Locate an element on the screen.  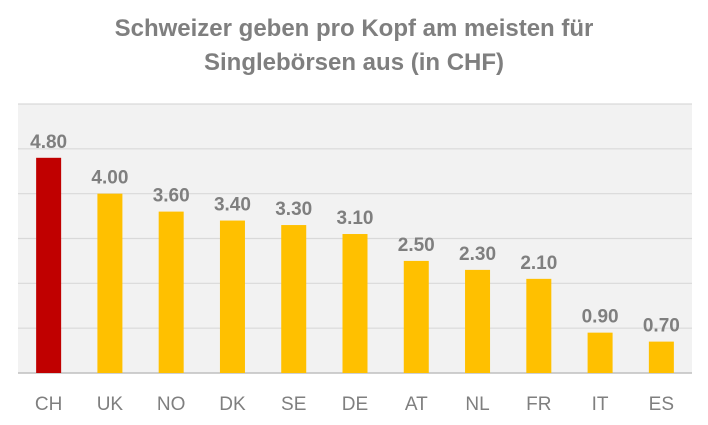
bar-se is located at coordinates (294, 299).